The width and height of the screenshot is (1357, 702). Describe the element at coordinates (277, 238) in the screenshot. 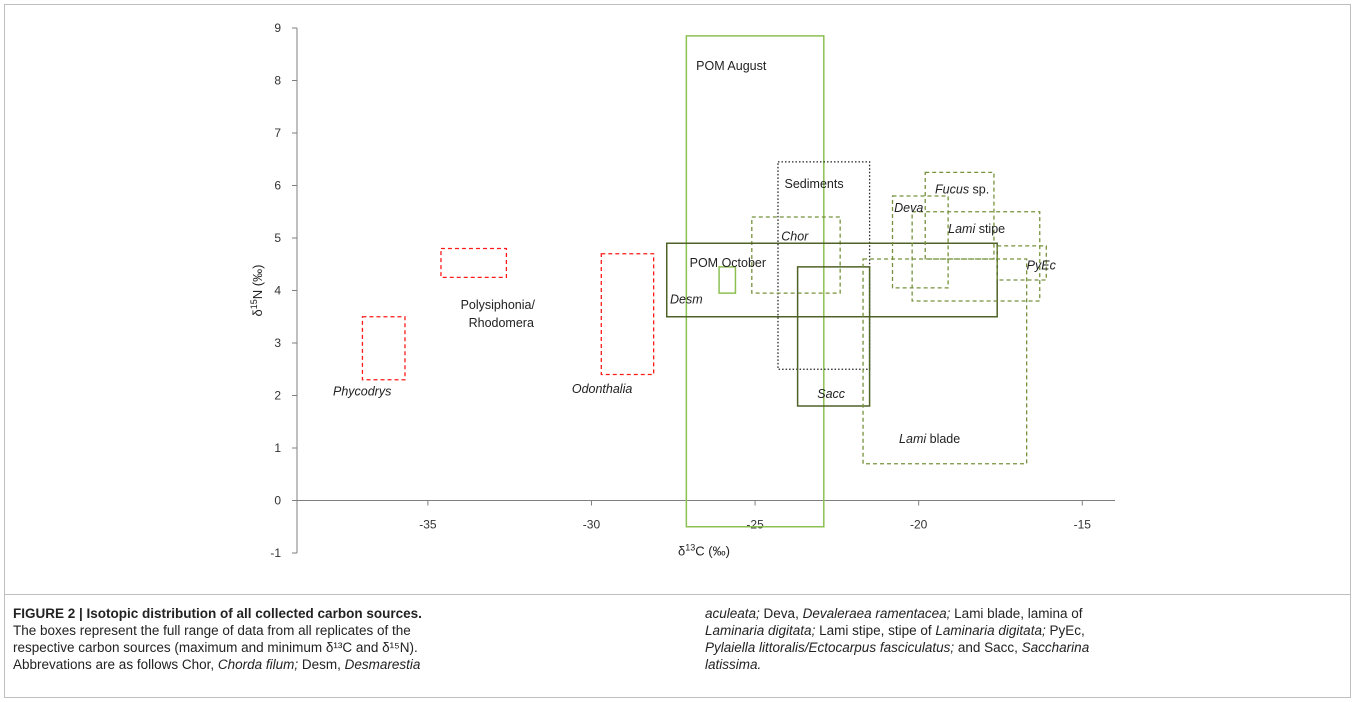

I see `y-tick-label: 5` at that location.